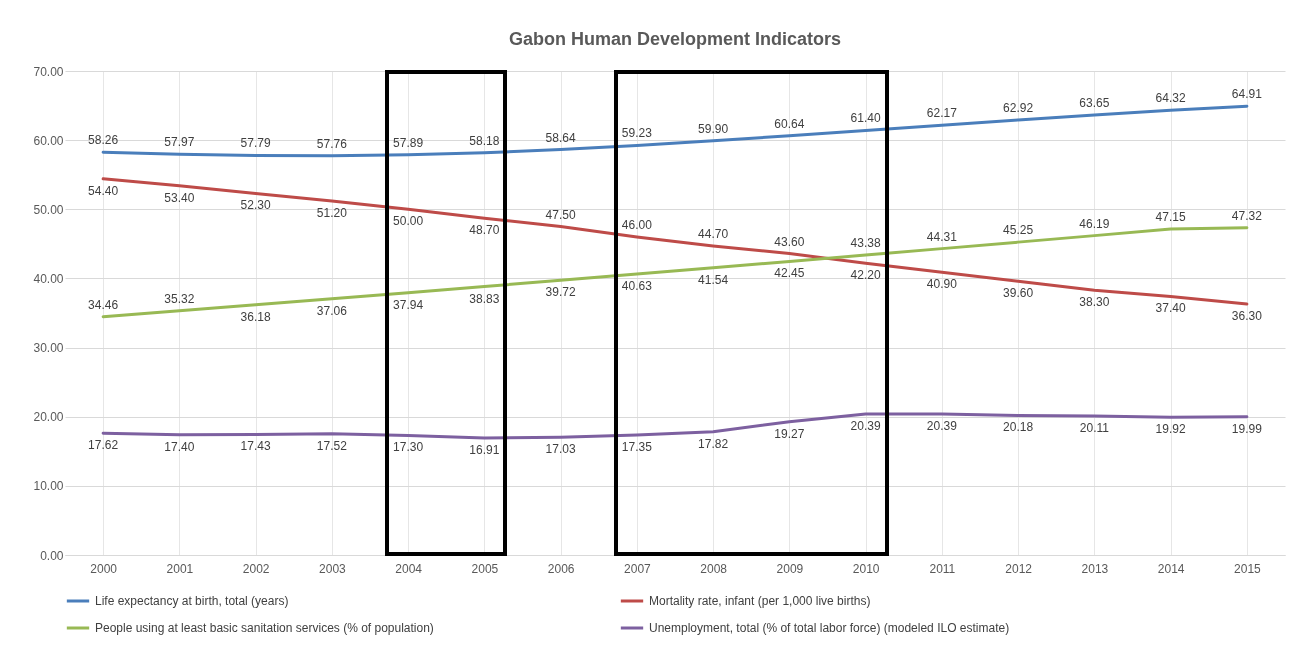 This screenshot has height=646, width=1295. What do you see at coordinates (942, 568) in the screenshot?
I see `x-tick-label: 2011` at bounding box center [942, 568].